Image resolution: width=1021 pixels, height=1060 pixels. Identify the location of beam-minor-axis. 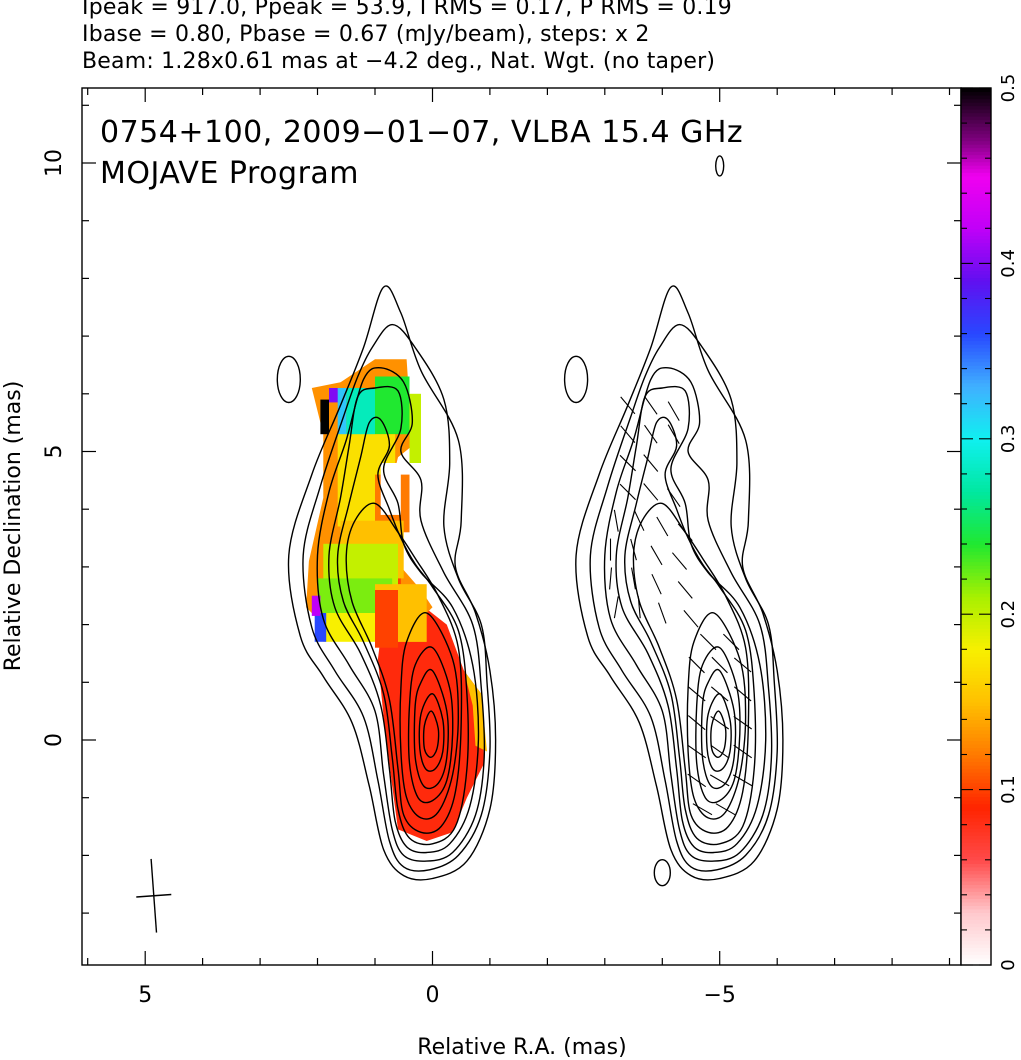
(154, 895).